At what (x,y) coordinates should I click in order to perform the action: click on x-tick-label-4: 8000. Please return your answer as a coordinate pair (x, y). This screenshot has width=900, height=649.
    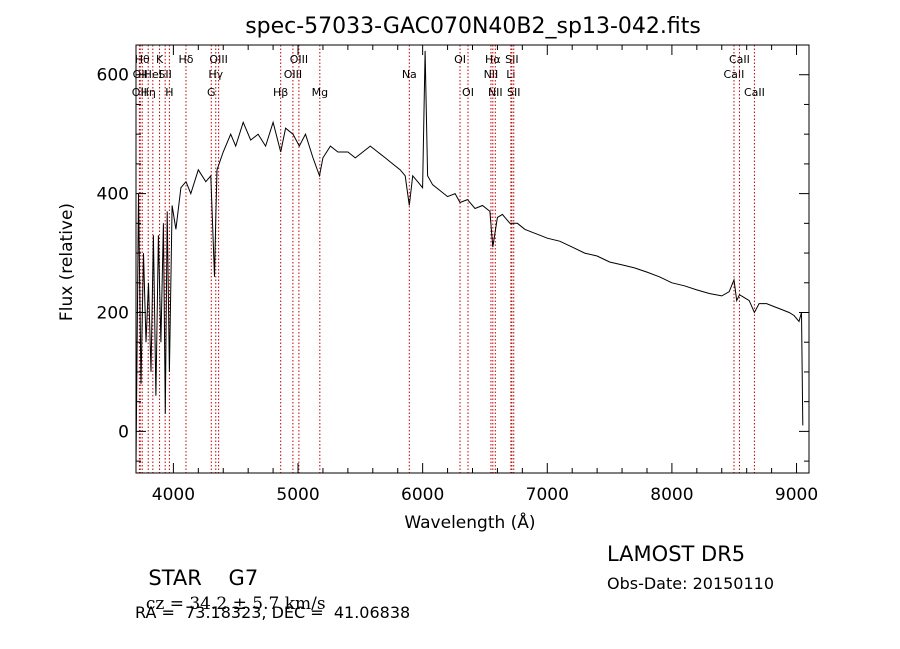
    Looking at the image, I should click on (671, 495).